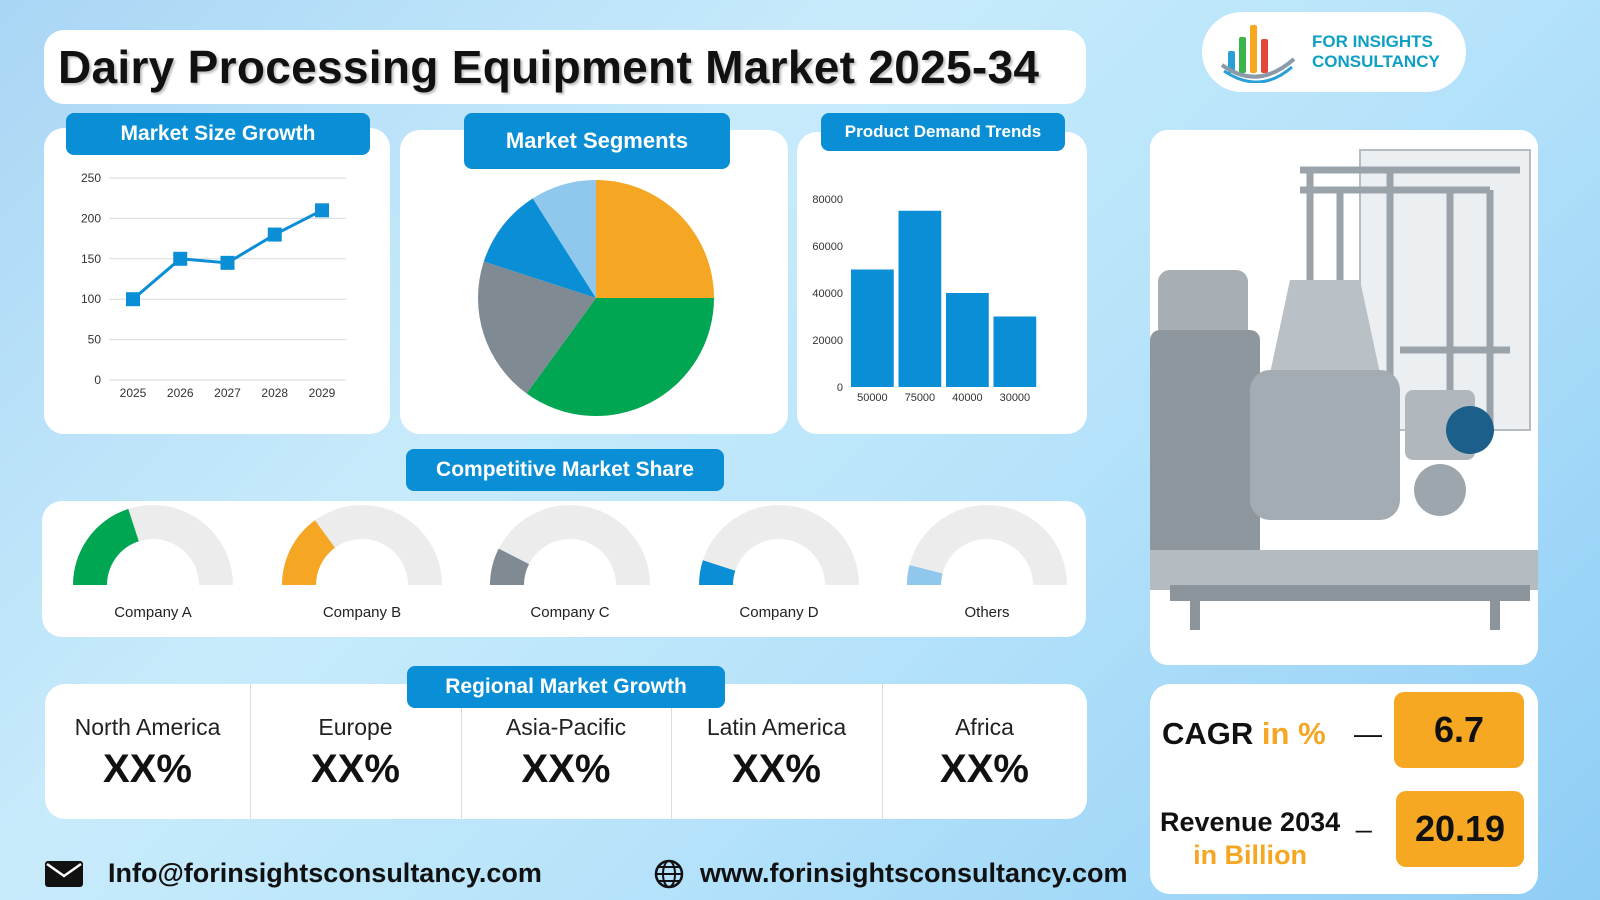  What do you see at coordinates (872, 398) in the screenshot?
I see `x-tick-label: 50000` at bounding box center [872, 398].